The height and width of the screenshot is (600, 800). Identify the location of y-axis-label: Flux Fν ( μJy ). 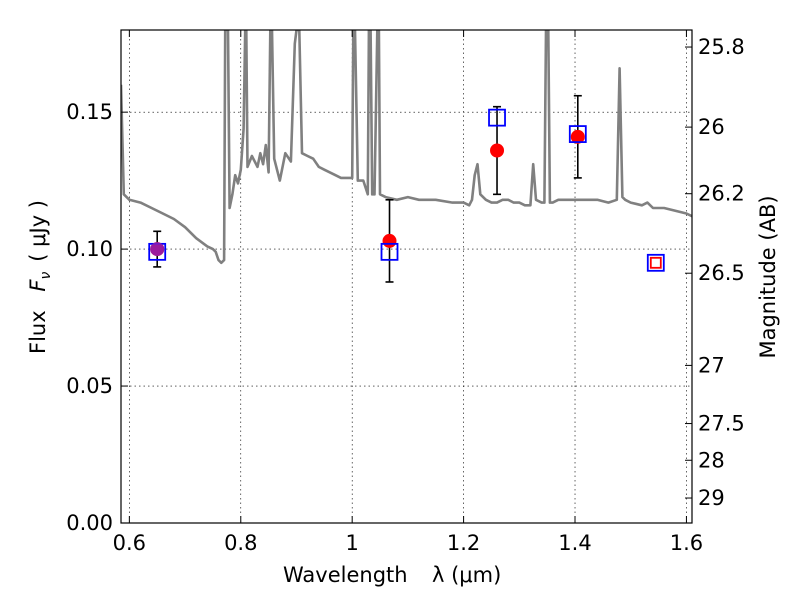
(40, 277).